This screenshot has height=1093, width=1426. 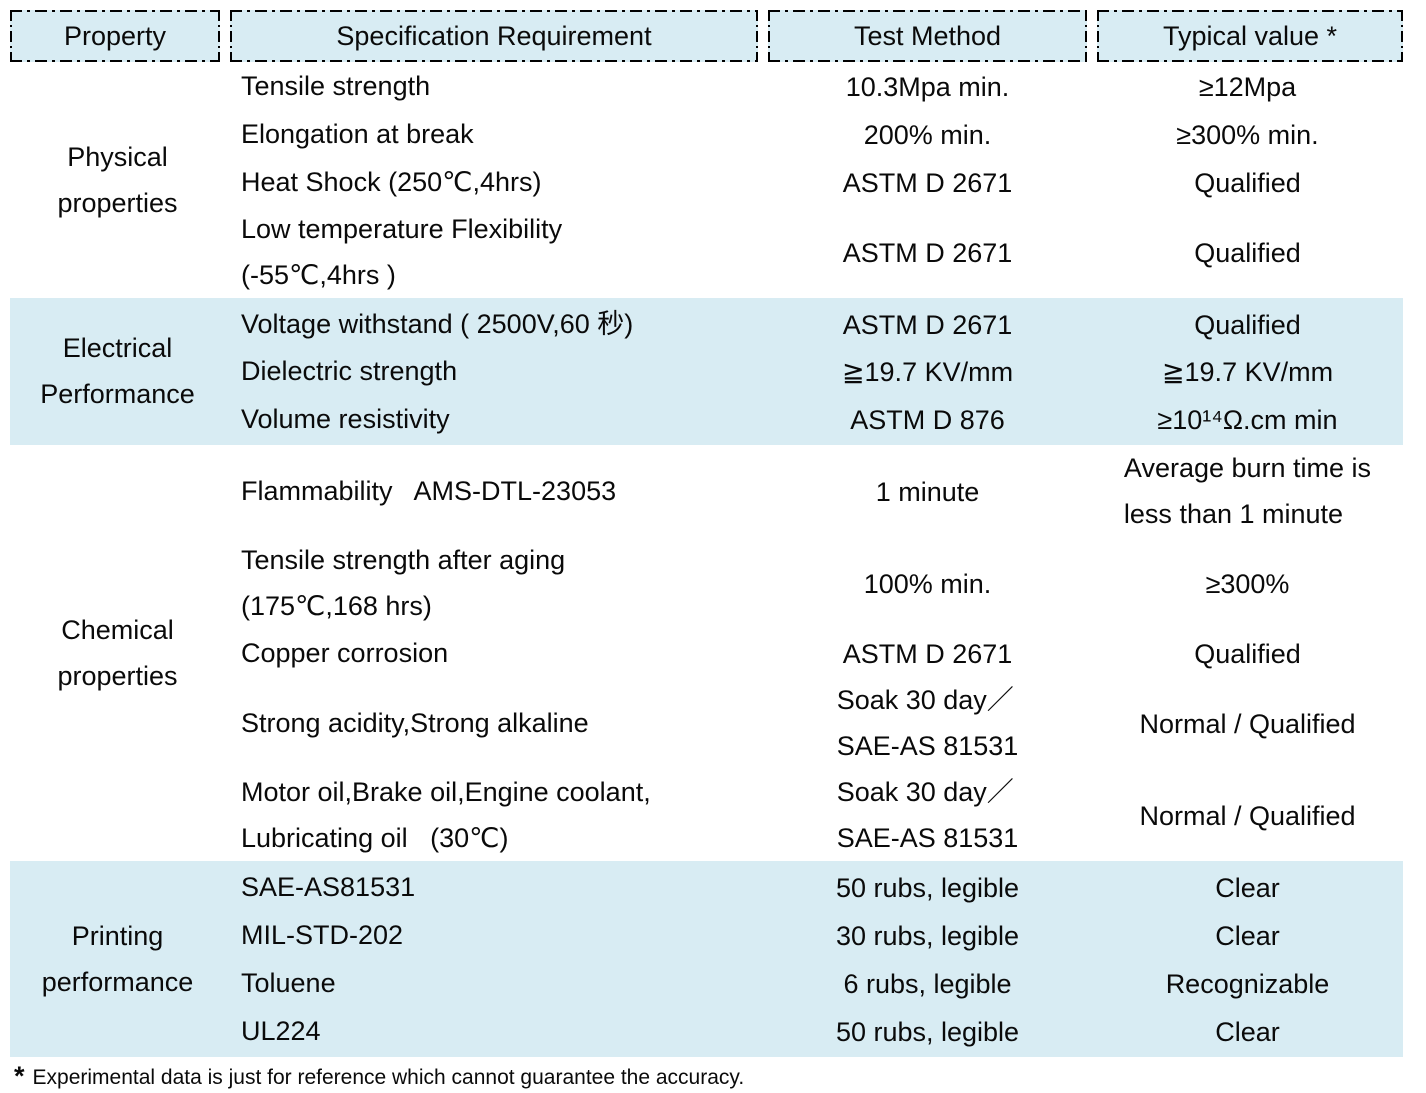 What do you see at coordinates (288, 982) in the screenshot?
I see `cell-line: Toluene` at bounding box center [288, 982].